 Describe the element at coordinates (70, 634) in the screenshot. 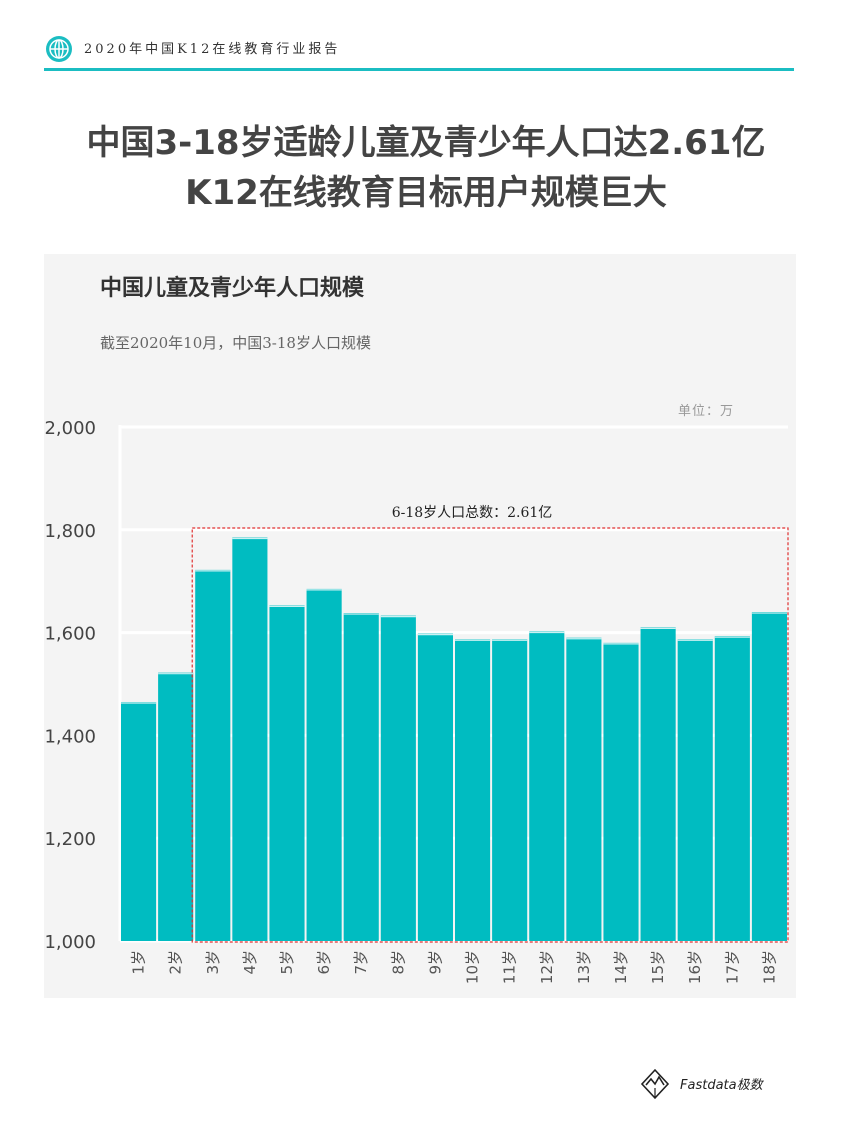

I see `y-tick-label: 1,600` at that location.